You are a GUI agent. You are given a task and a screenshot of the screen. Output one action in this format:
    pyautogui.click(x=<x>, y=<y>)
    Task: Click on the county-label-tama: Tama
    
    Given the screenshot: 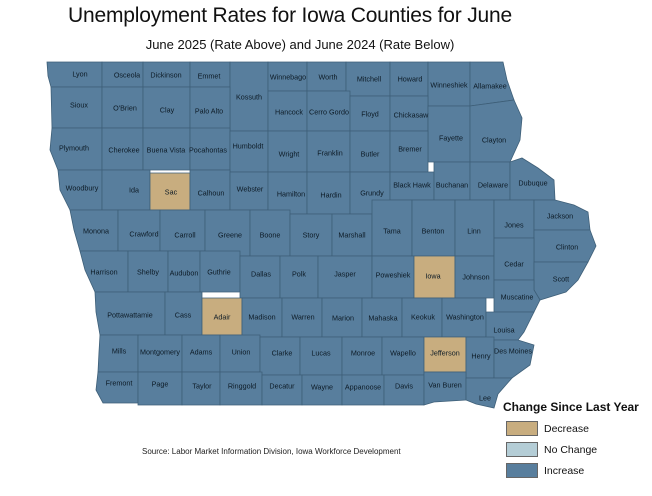 What is the action you would take?
    pyautogui.click(x=392, y=231)
    